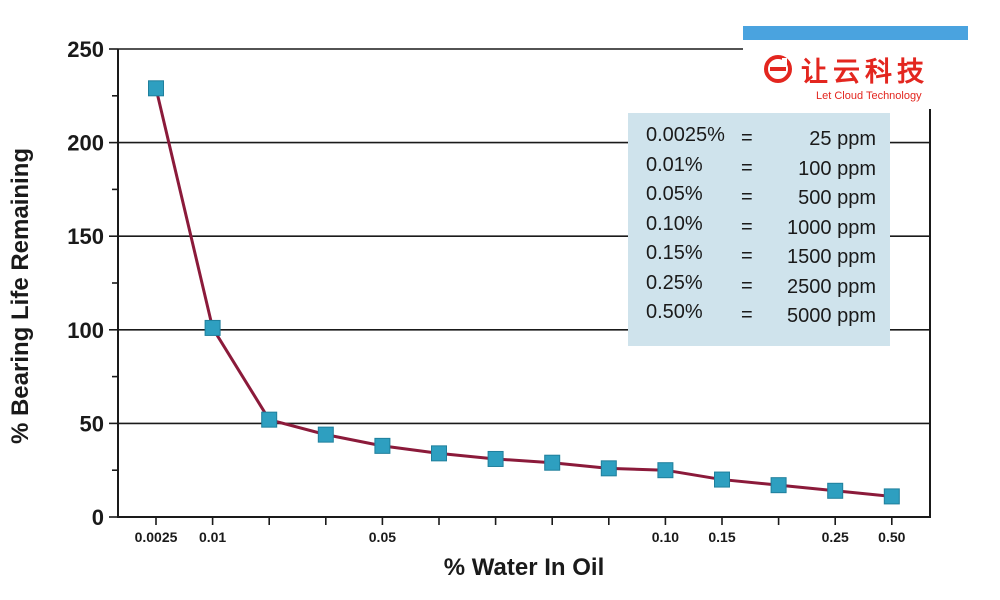 The image size is (1000, 600). Describe the element at coordinates (85, 283) in the screenshot. I see `y-tick-labels: 0 50 100 150 200 250` at that location.